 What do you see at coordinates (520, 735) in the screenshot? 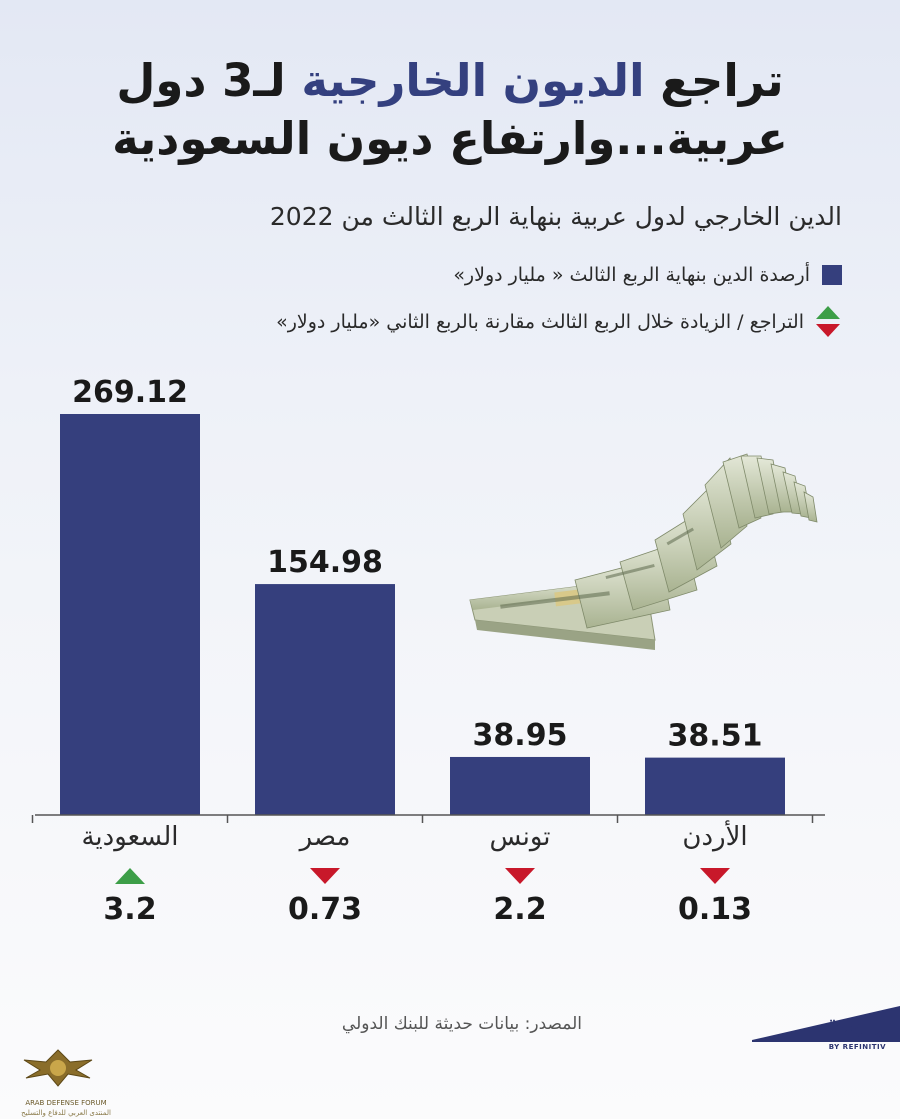
I see `bar-value-label-2: 38.95` at bounding box center [520, 735].